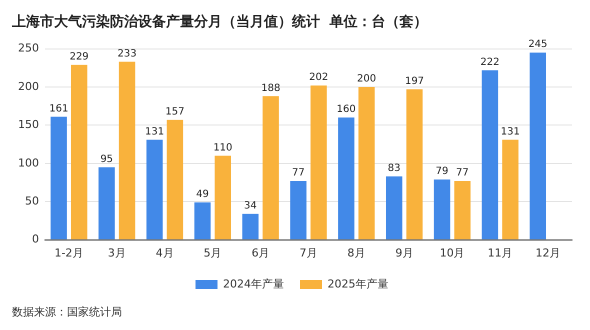 The image size is (590, 330). Describe the element at coordinates (28, 48) in the screenshot. I see `y-tick-label: 250` at that location.